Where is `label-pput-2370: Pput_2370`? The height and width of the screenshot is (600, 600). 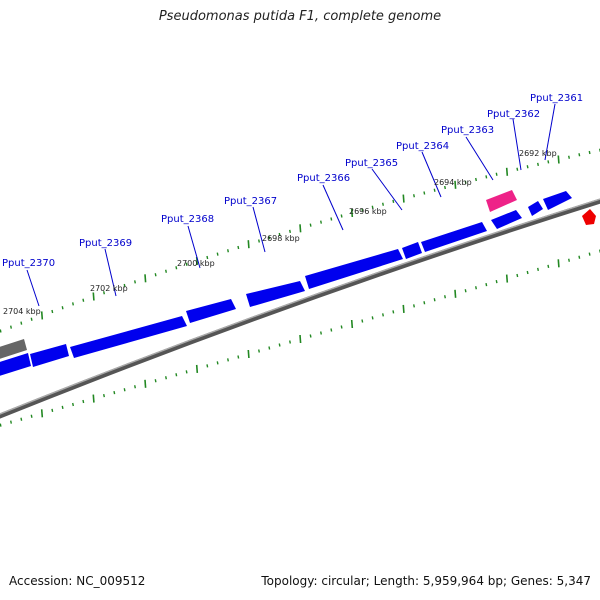
label-pput-2370: Pput_2370 is located at coordinates (28, 263).